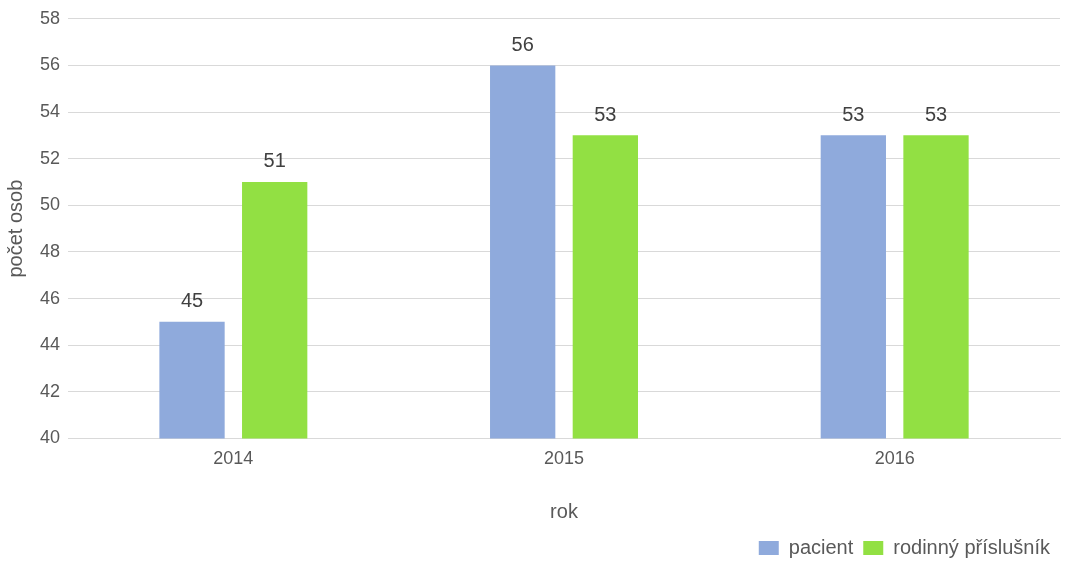  I want to click on x-tick-label: 2014, so click(233, 458).